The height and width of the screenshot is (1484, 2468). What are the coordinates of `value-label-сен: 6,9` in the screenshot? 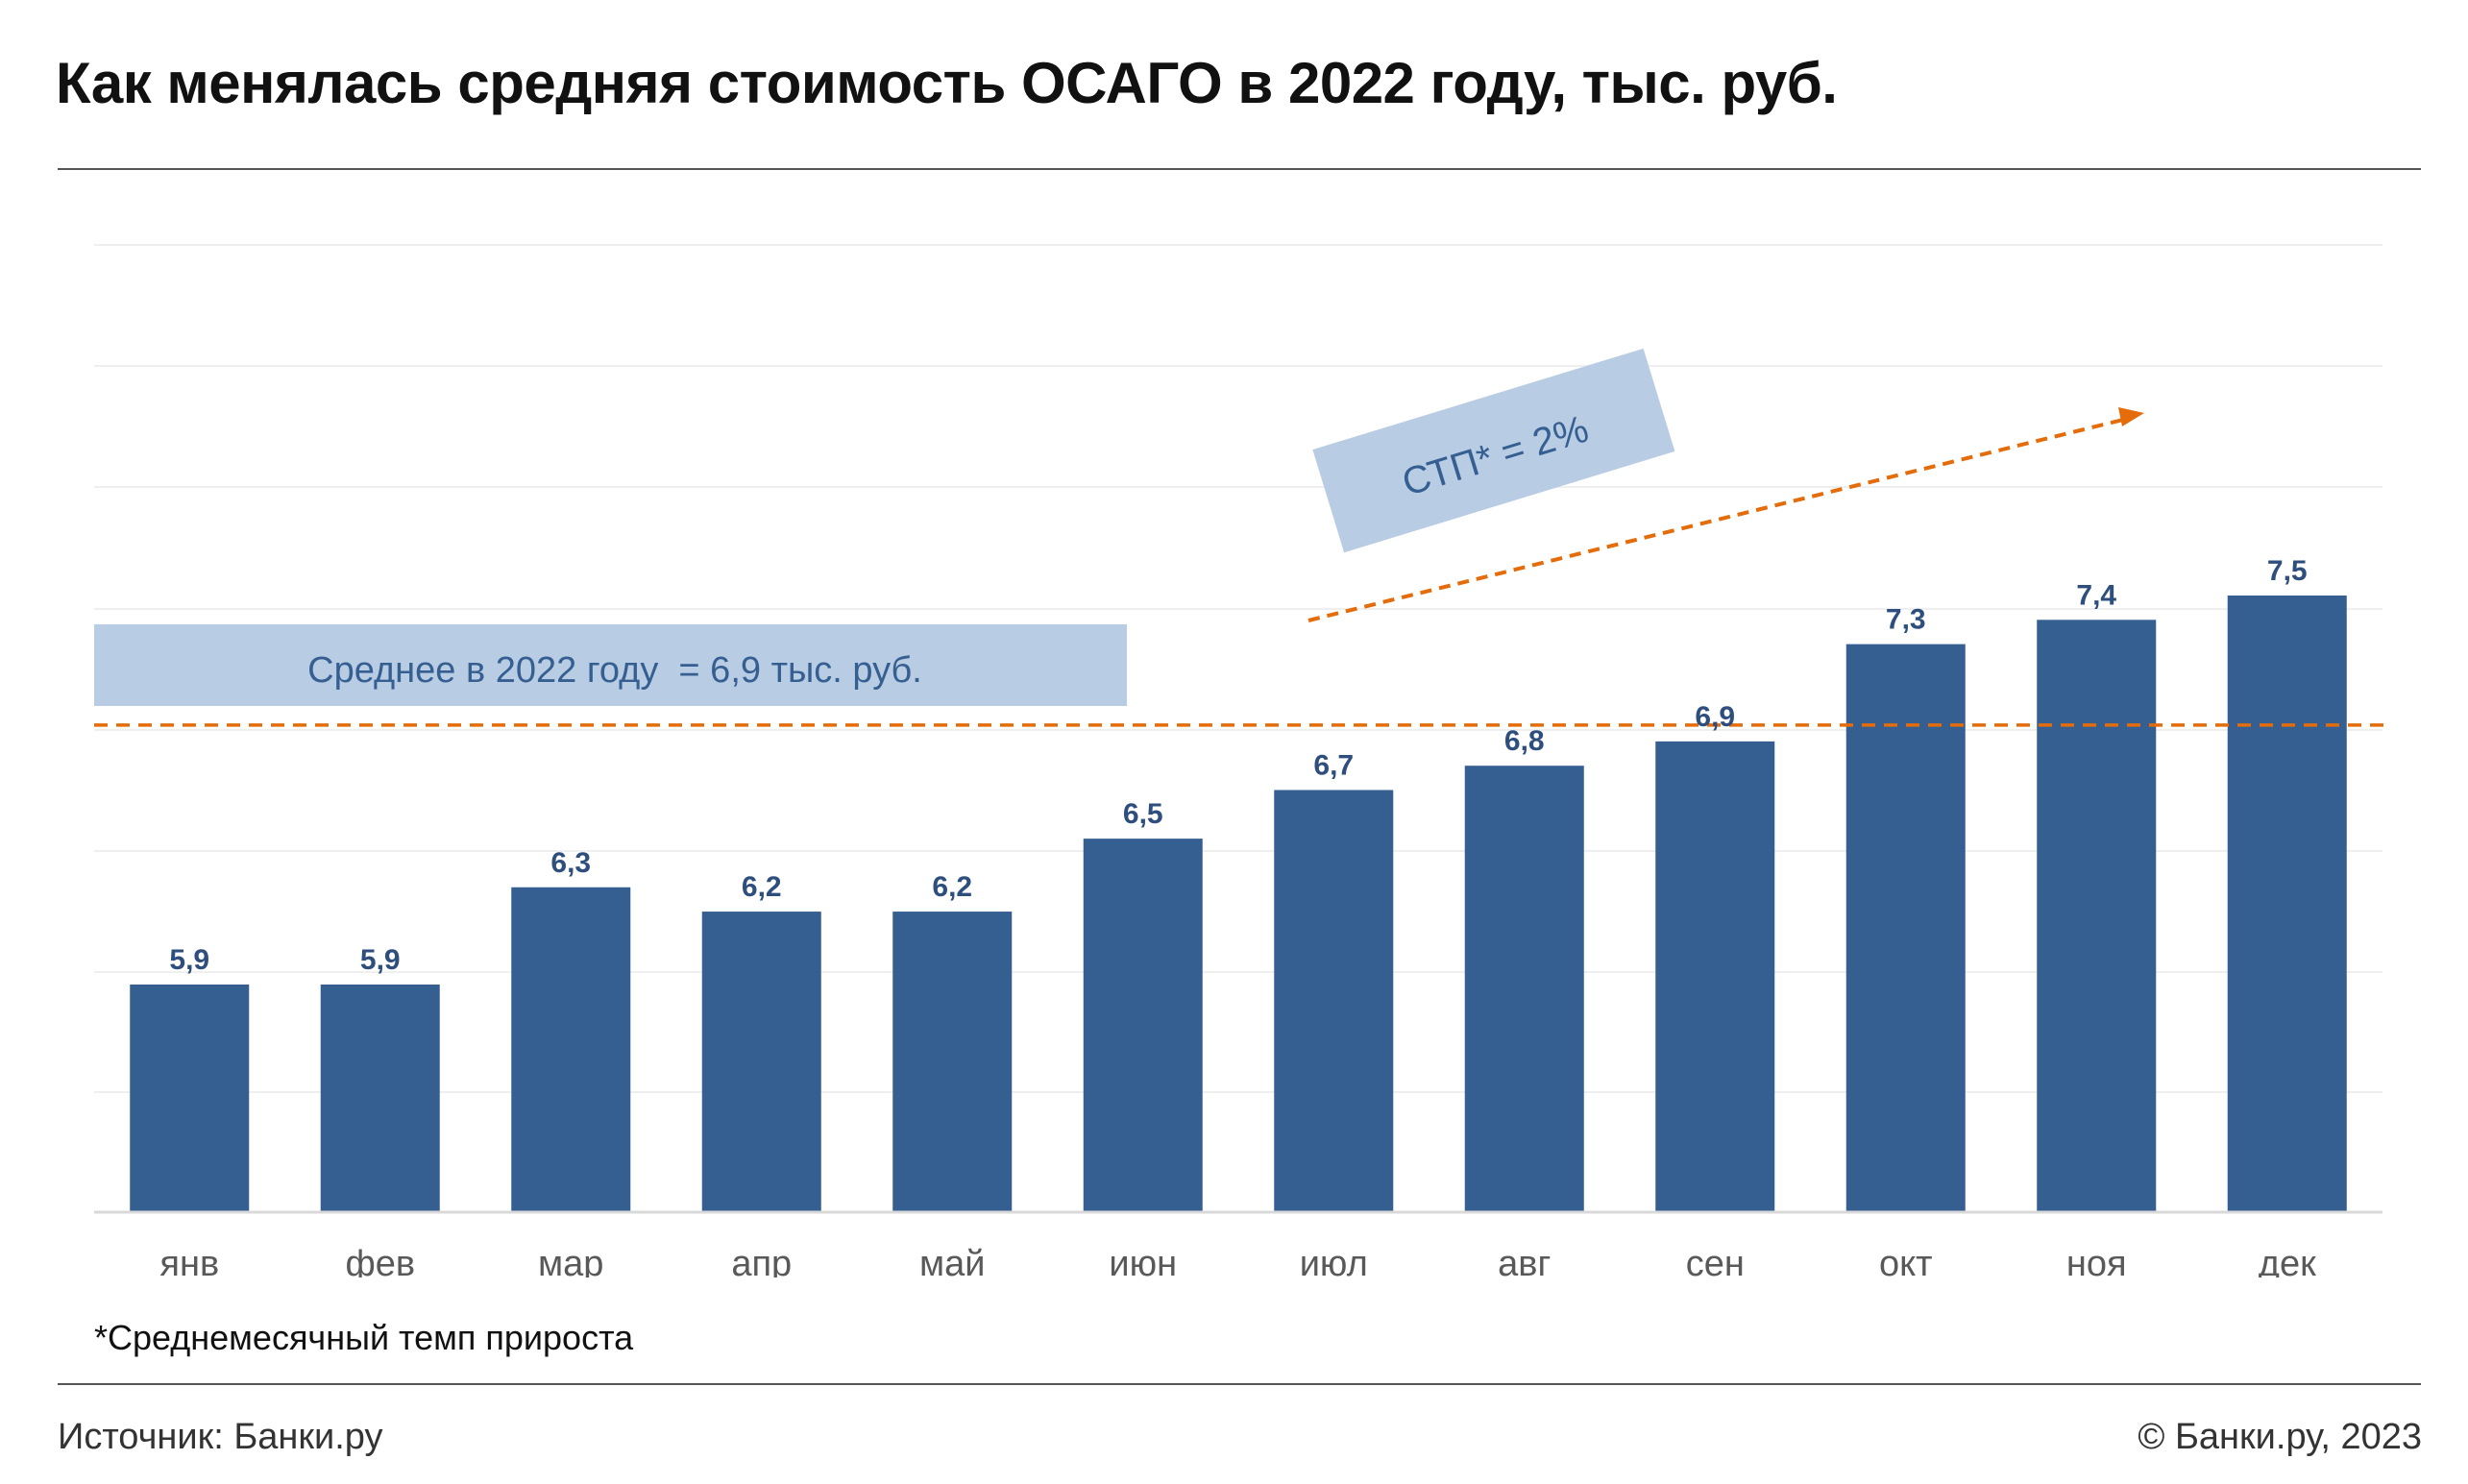 It's located at (1715, 717).